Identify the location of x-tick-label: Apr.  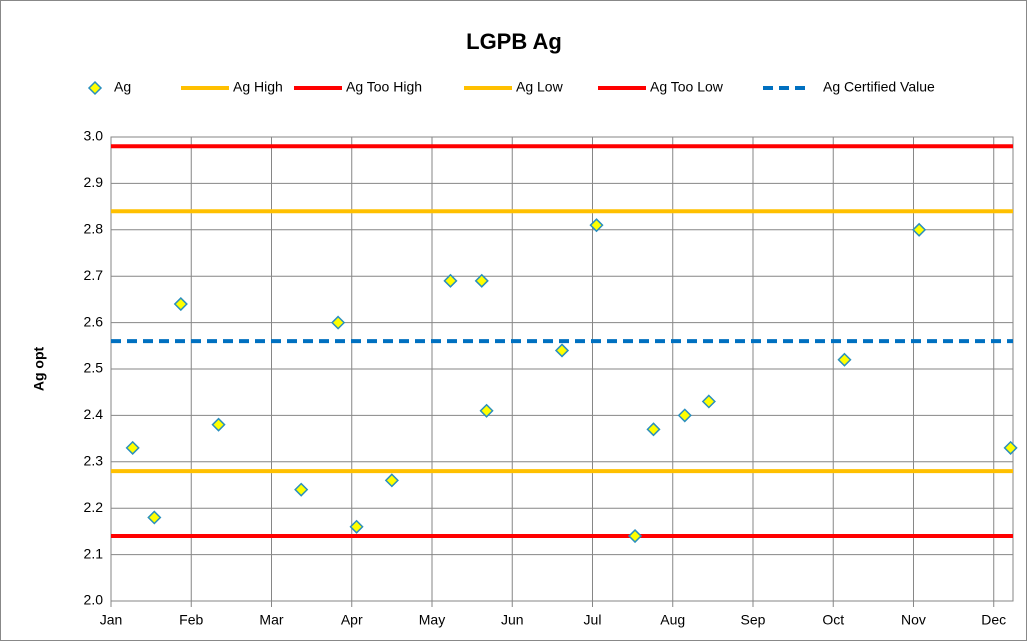
(352, 620).